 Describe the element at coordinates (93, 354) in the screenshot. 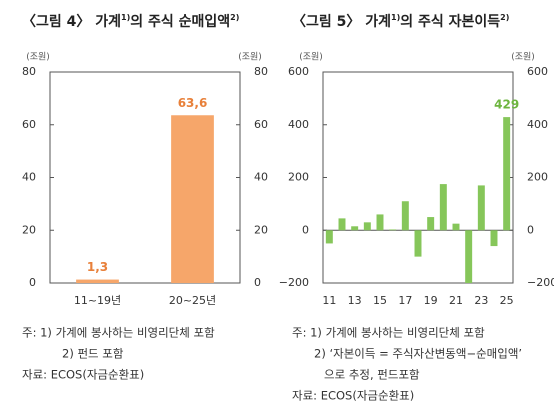

I see `footnote: 2) 펀드 포함` at that location.